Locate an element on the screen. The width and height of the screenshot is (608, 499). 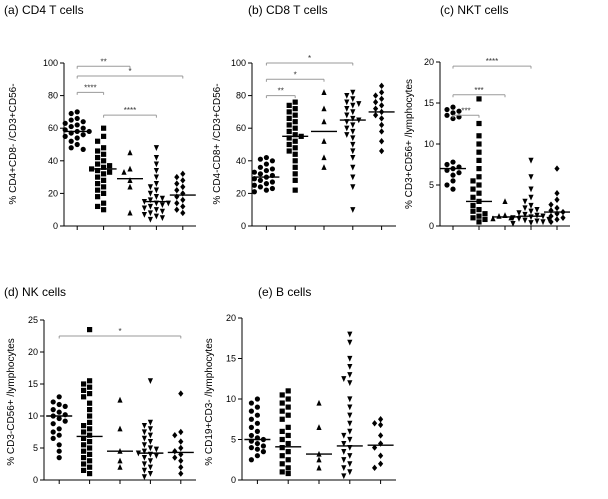
significance-label: *** is located at coordinates (478, 90).